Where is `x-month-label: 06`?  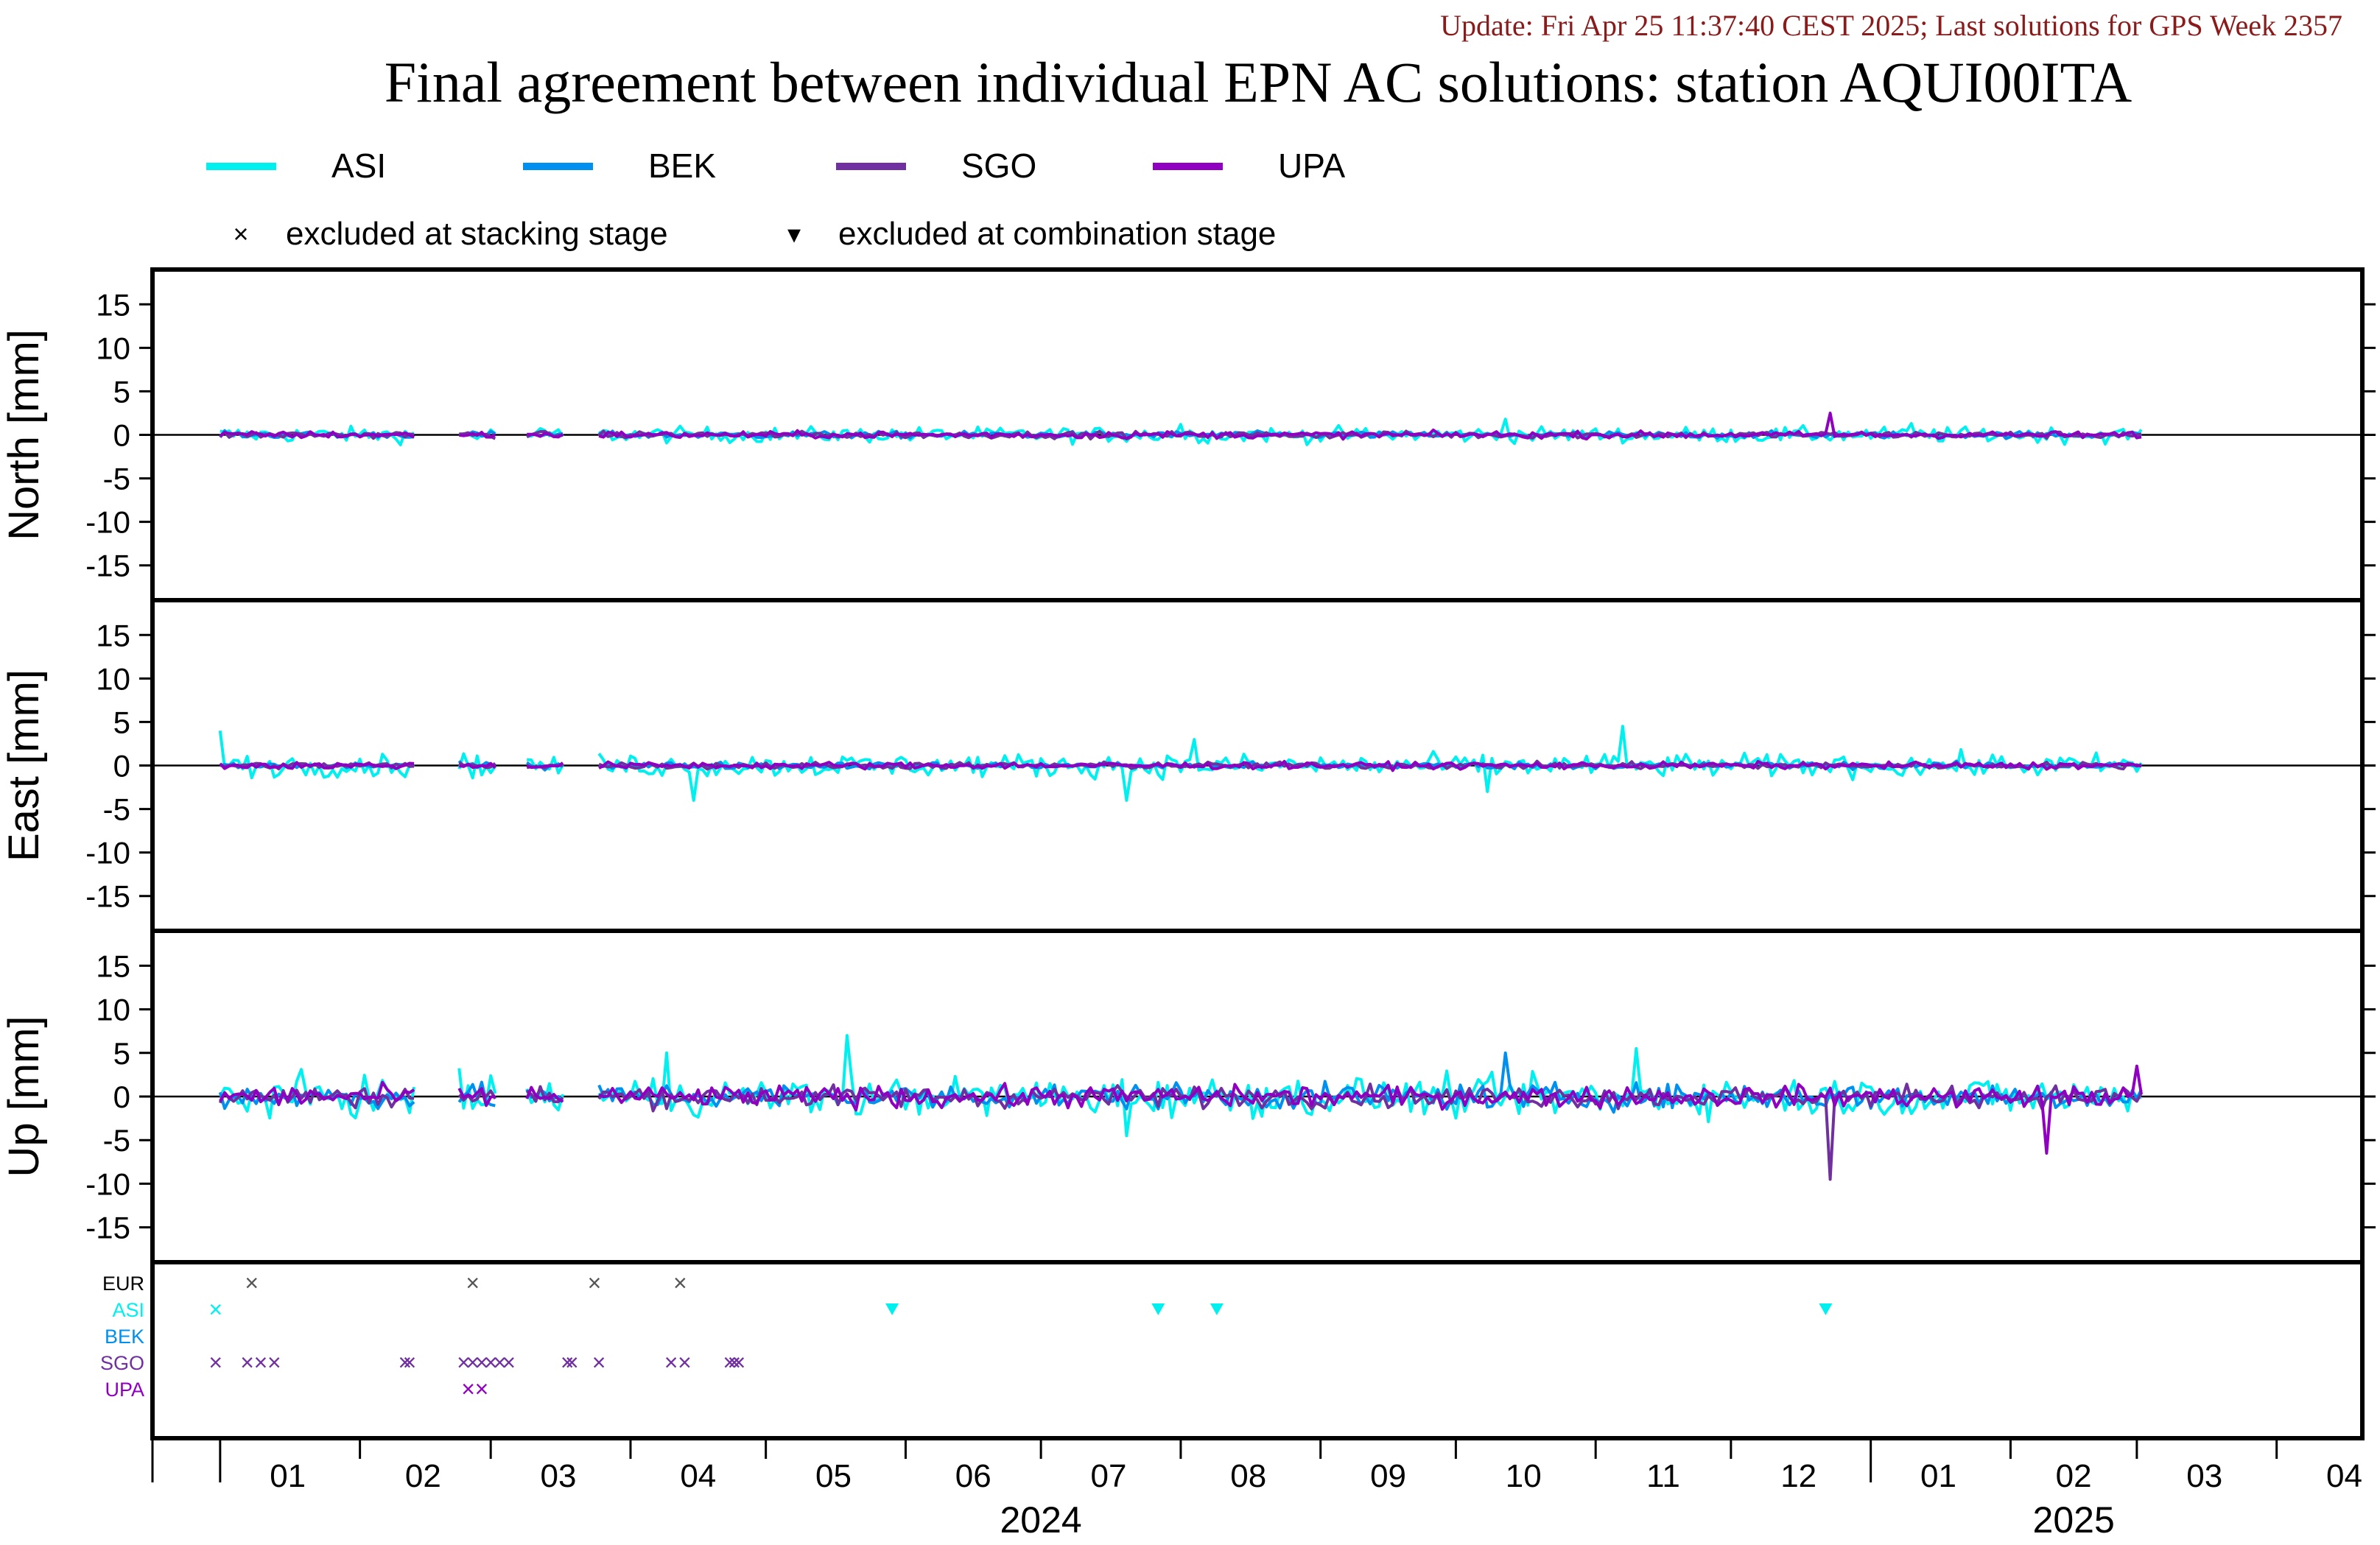
x-month-label: 06 is located at coordinates (973, 1476).